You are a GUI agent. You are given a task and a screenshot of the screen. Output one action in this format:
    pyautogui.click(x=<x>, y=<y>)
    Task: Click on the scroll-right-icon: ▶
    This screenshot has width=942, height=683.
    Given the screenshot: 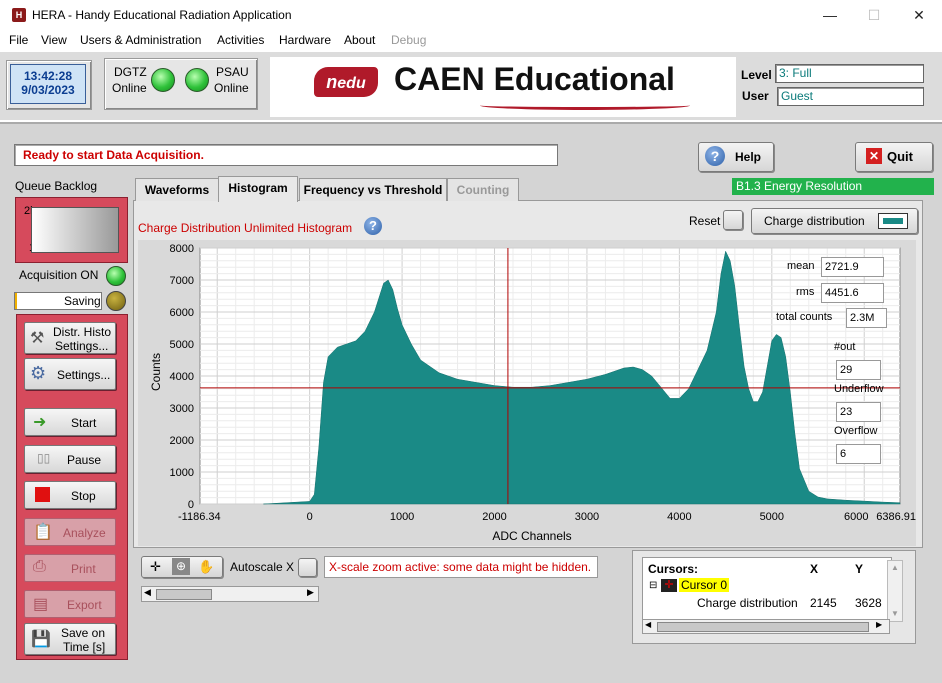 What is the action you would take?
    pyautogui.click(x=310, y=592)
    